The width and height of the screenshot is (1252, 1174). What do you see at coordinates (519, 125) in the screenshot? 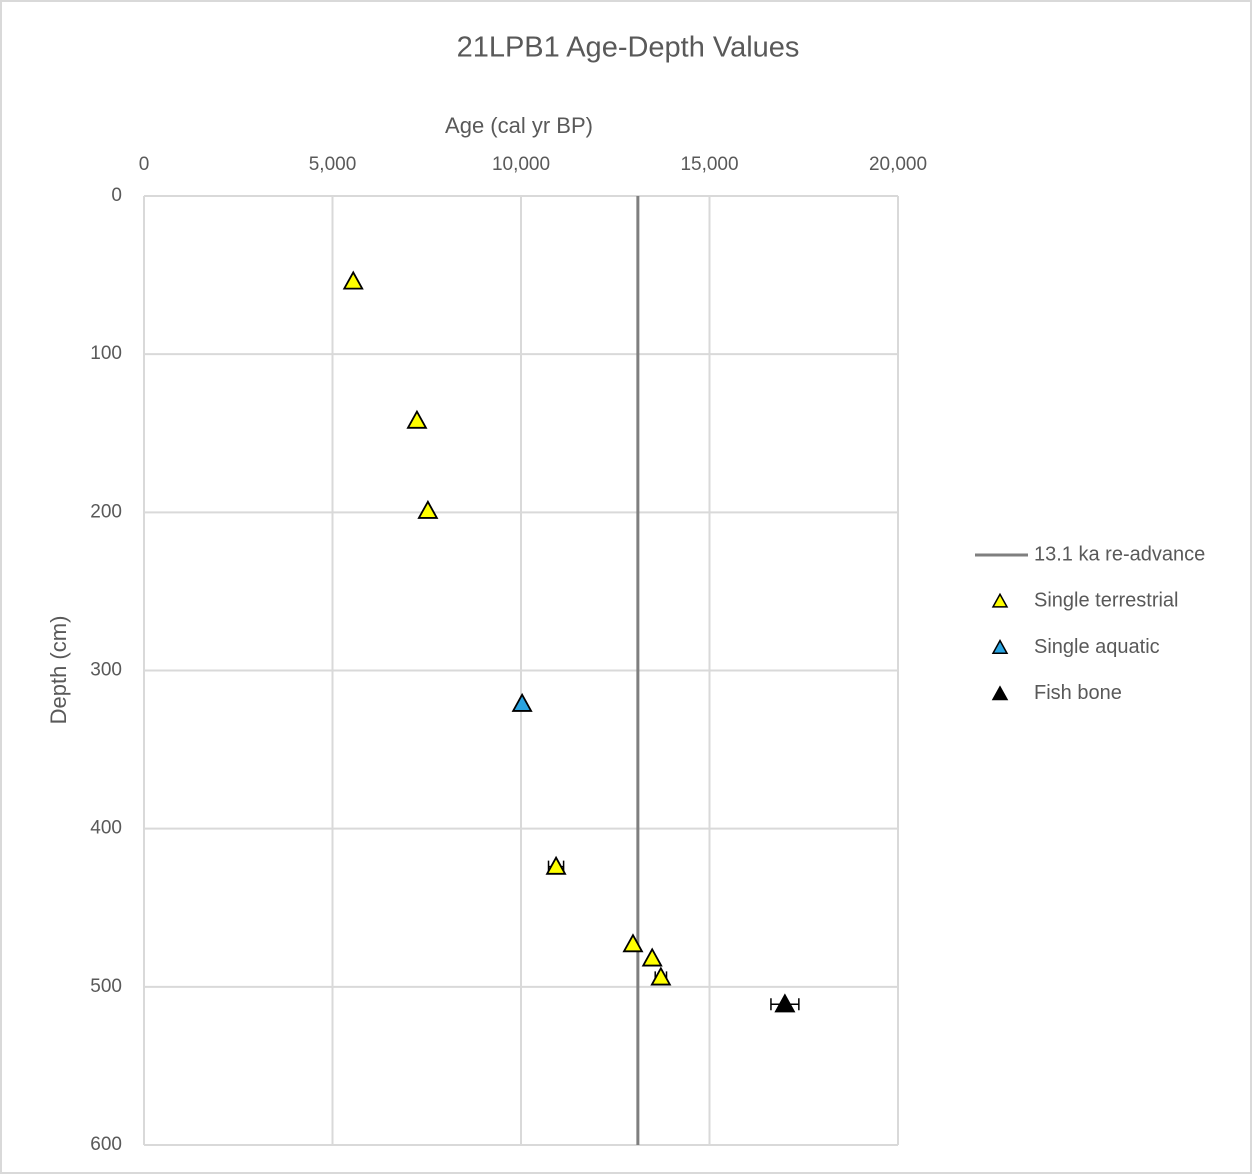
I see `x-axis-title: Age (cal yr BP)` at bounding box center [519, 125].